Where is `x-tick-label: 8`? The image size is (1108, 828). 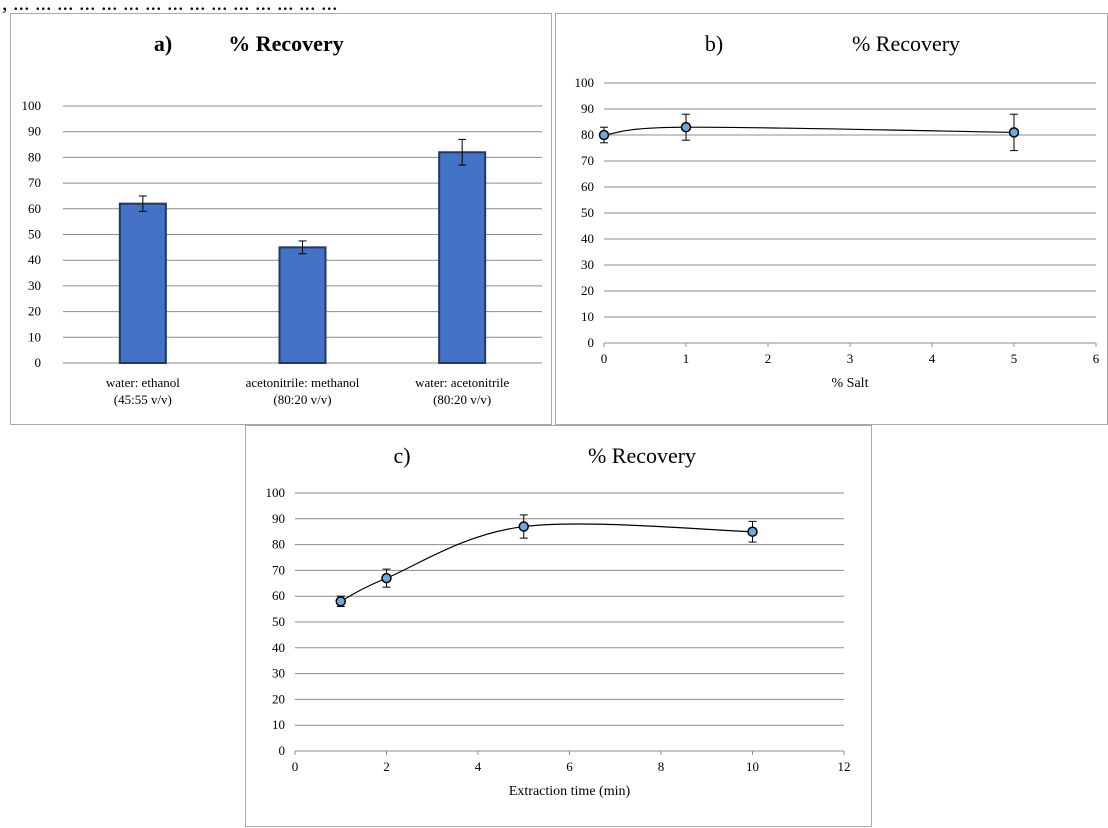
x-tick-label: 8 is located at coordinates (661, 766).